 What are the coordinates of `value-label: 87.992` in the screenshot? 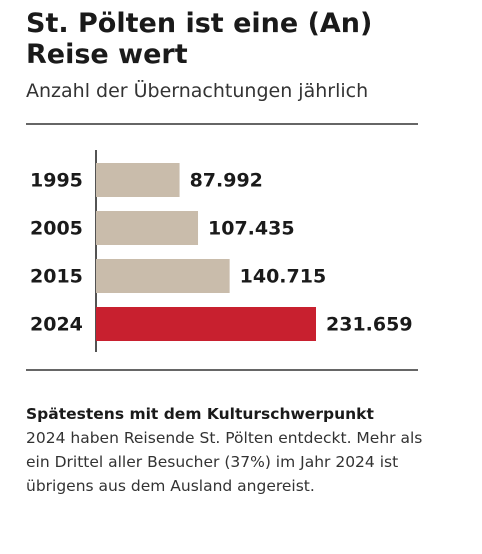 It's located at (226, 181).